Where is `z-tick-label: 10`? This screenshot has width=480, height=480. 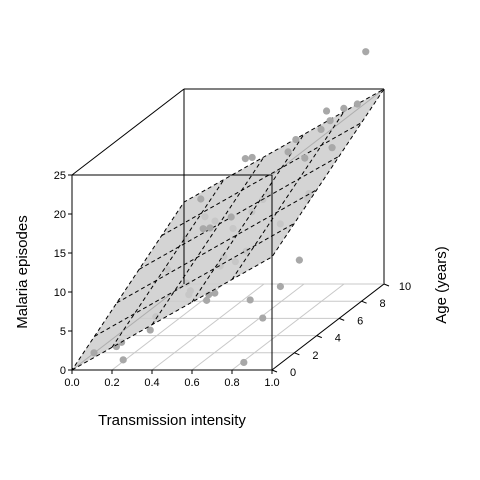 z-tick-label: 10 is located at coordinates (60, 293).